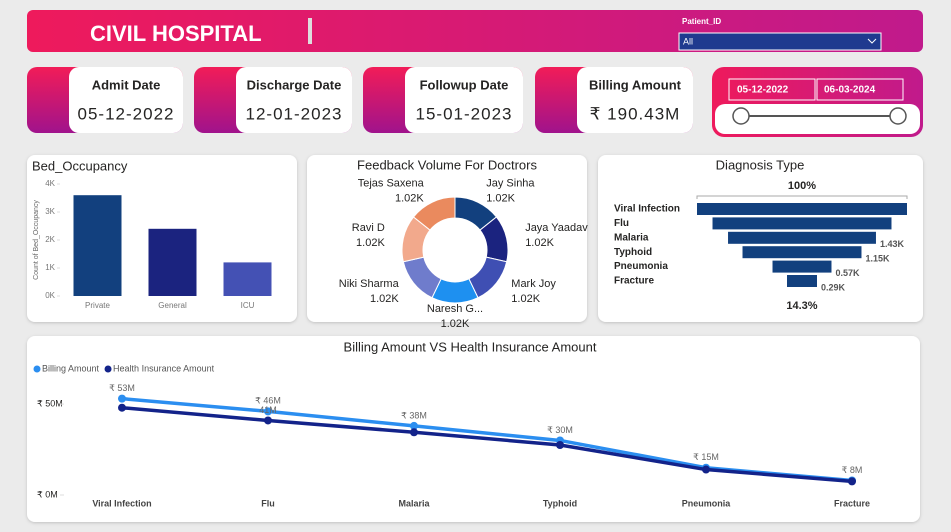 The image size is (951, 532). Describe the element at coordinates (487, 444) in the screenshot. I see `line` at that location.